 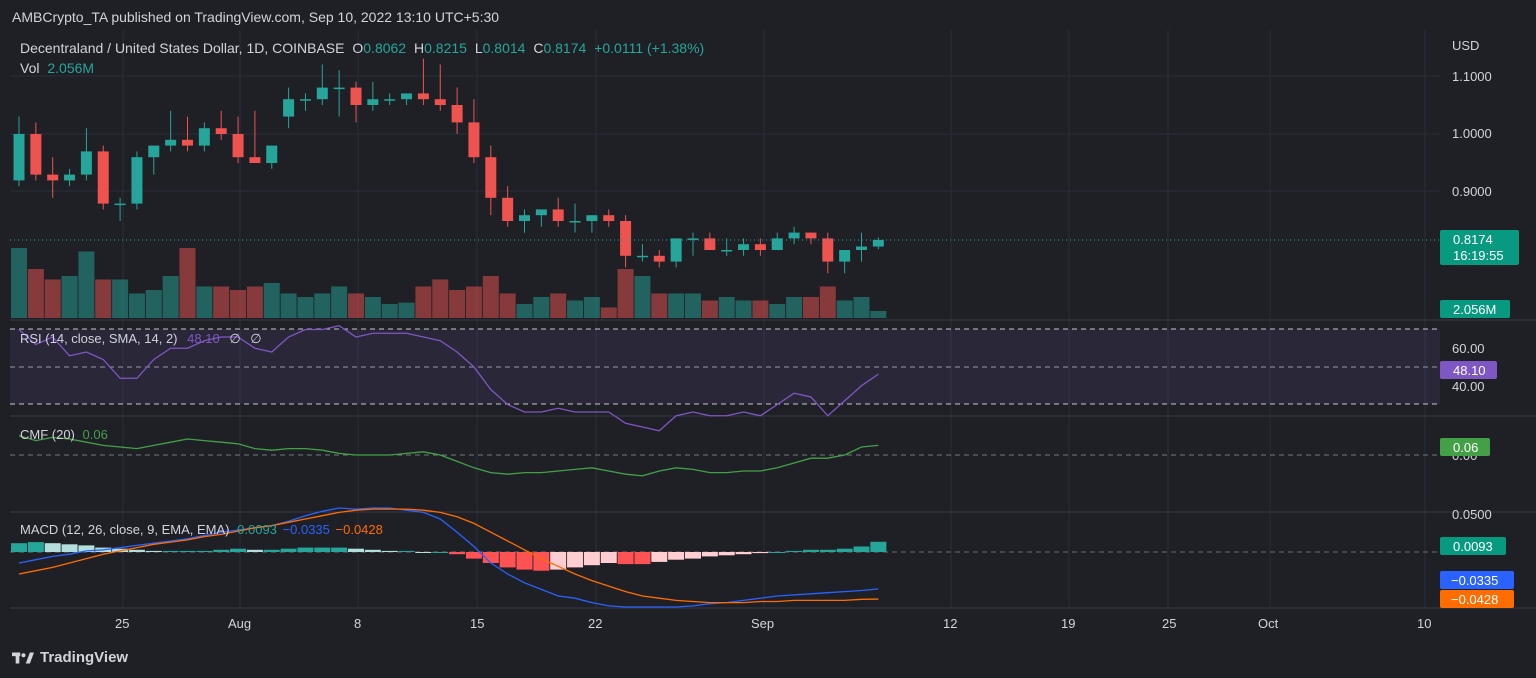 I want to click on x-tick: 8, so click(x=357, y=623).